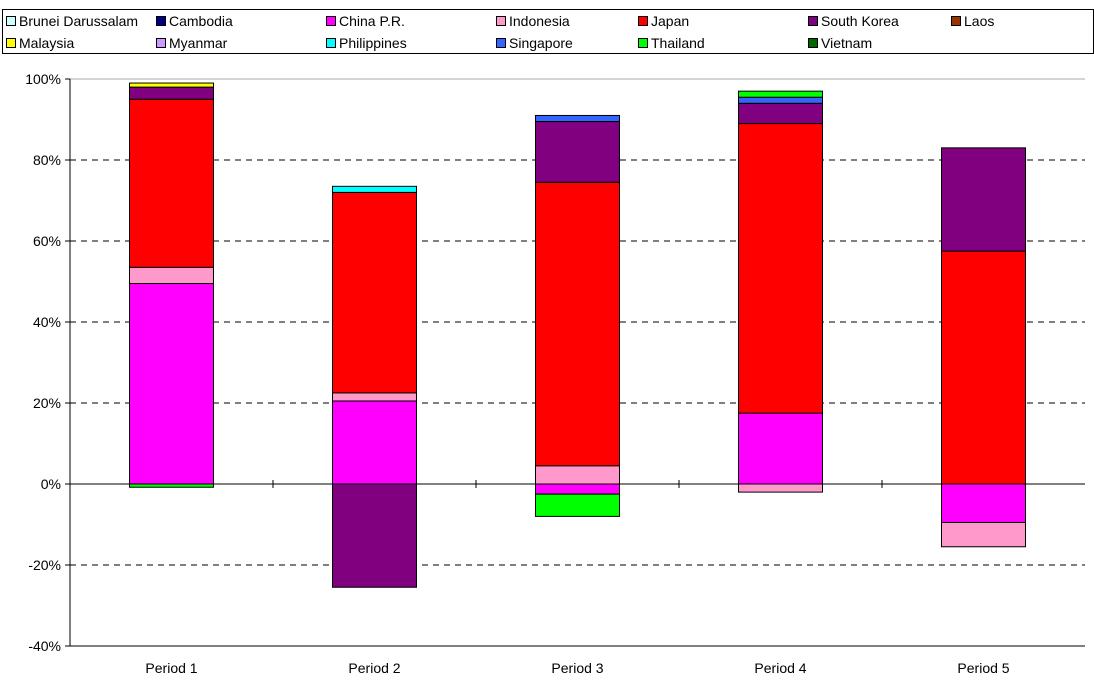 This screenshot has width=1094, height=680. Describe the element at coordinates (979, 21) in the screenshot. I see `legend-label: Laos` at that location.